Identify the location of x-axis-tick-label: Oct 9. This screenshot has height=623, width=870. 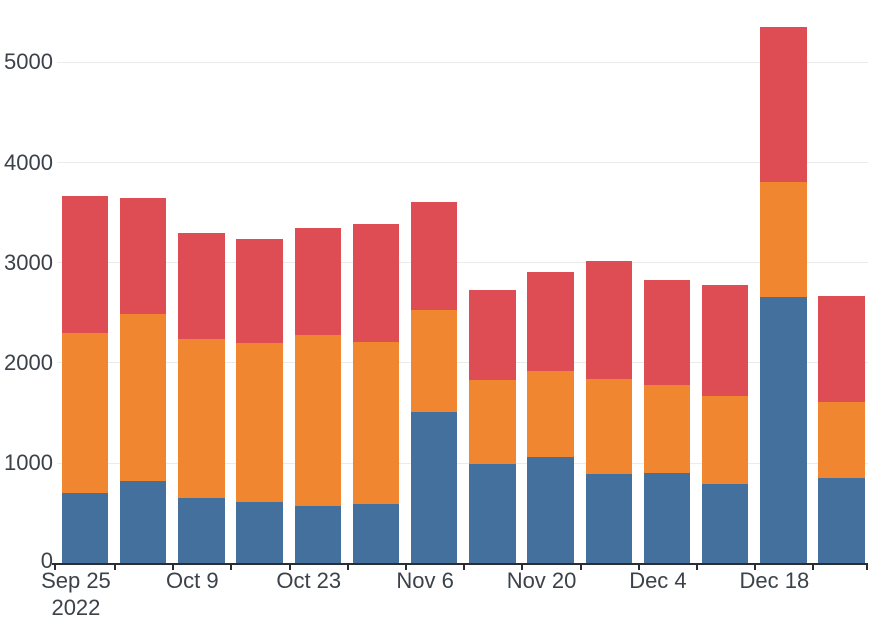
(192, 580).